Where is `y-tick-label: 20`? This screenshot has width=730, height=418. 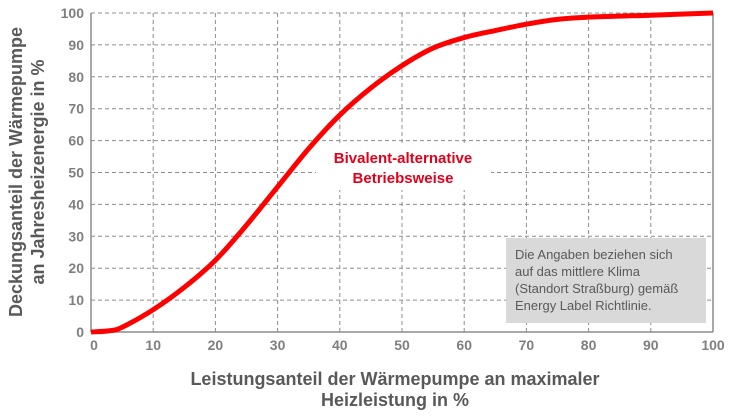 y-tick-label: 20 is located at coordinates (76, 268).